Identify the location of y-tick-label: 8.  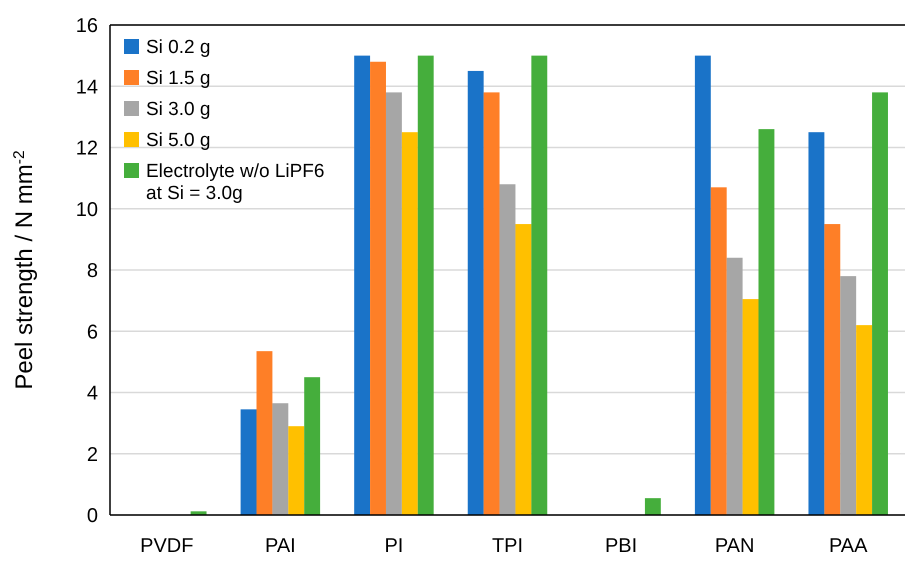
(92, 271).